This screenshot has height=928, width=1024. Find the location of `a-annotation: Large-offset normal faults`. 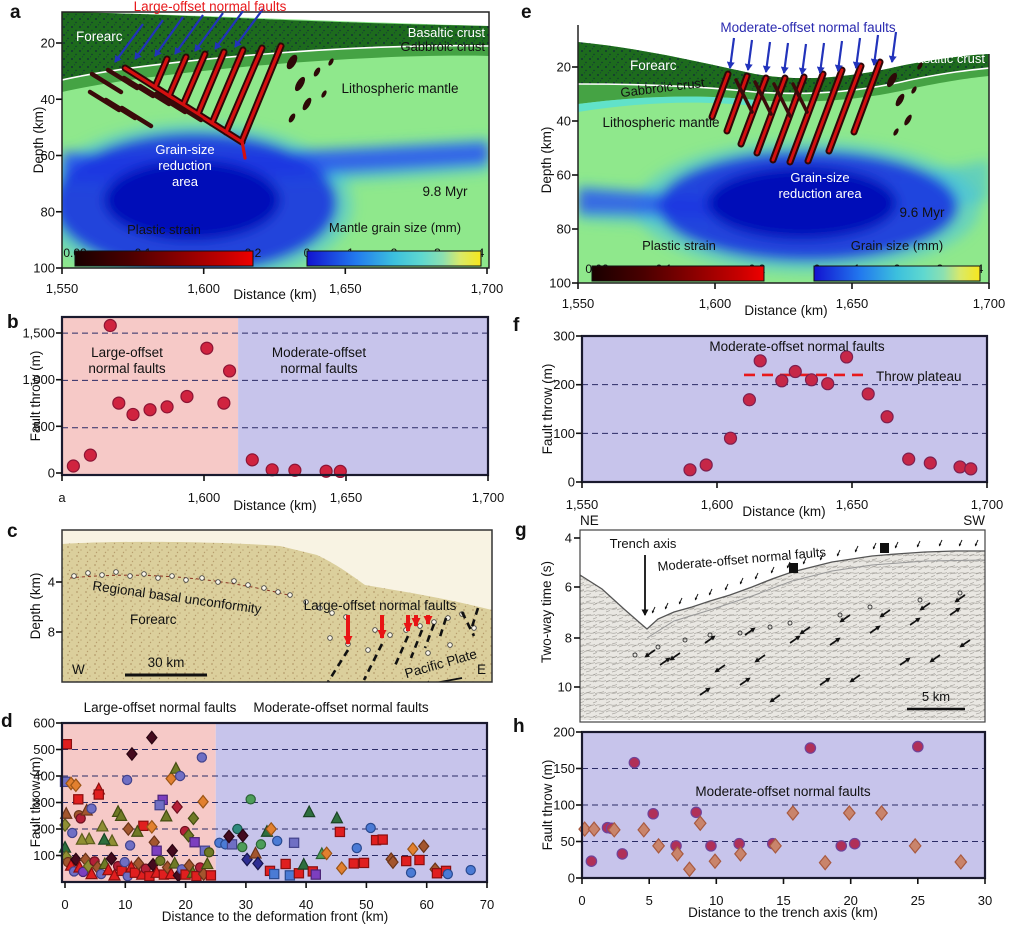

a-annotation: Large-offset normal faults is located at coordinates (210, 7).